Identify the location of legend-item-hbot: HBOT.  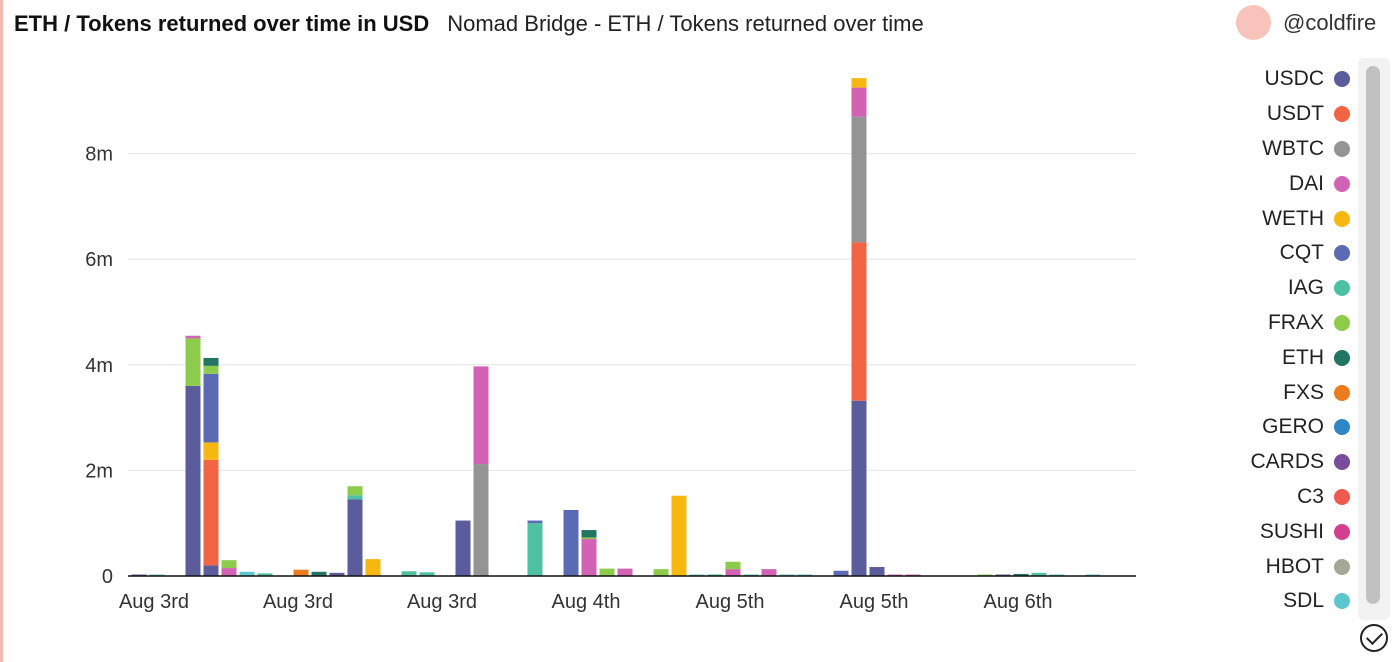
(1275, 566).